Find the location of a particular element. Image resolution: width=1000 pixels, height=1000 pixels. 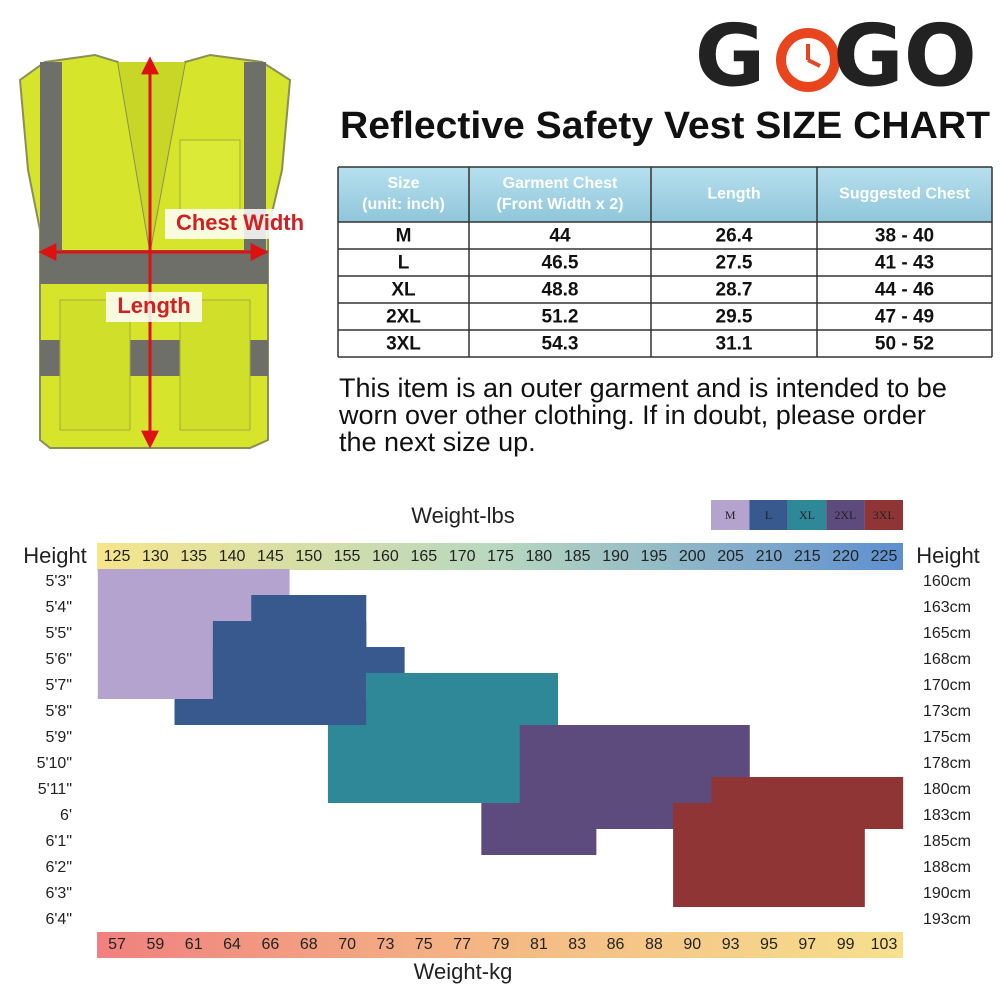

table-cell: 50 - 52 is located at coordinates (904, 344).